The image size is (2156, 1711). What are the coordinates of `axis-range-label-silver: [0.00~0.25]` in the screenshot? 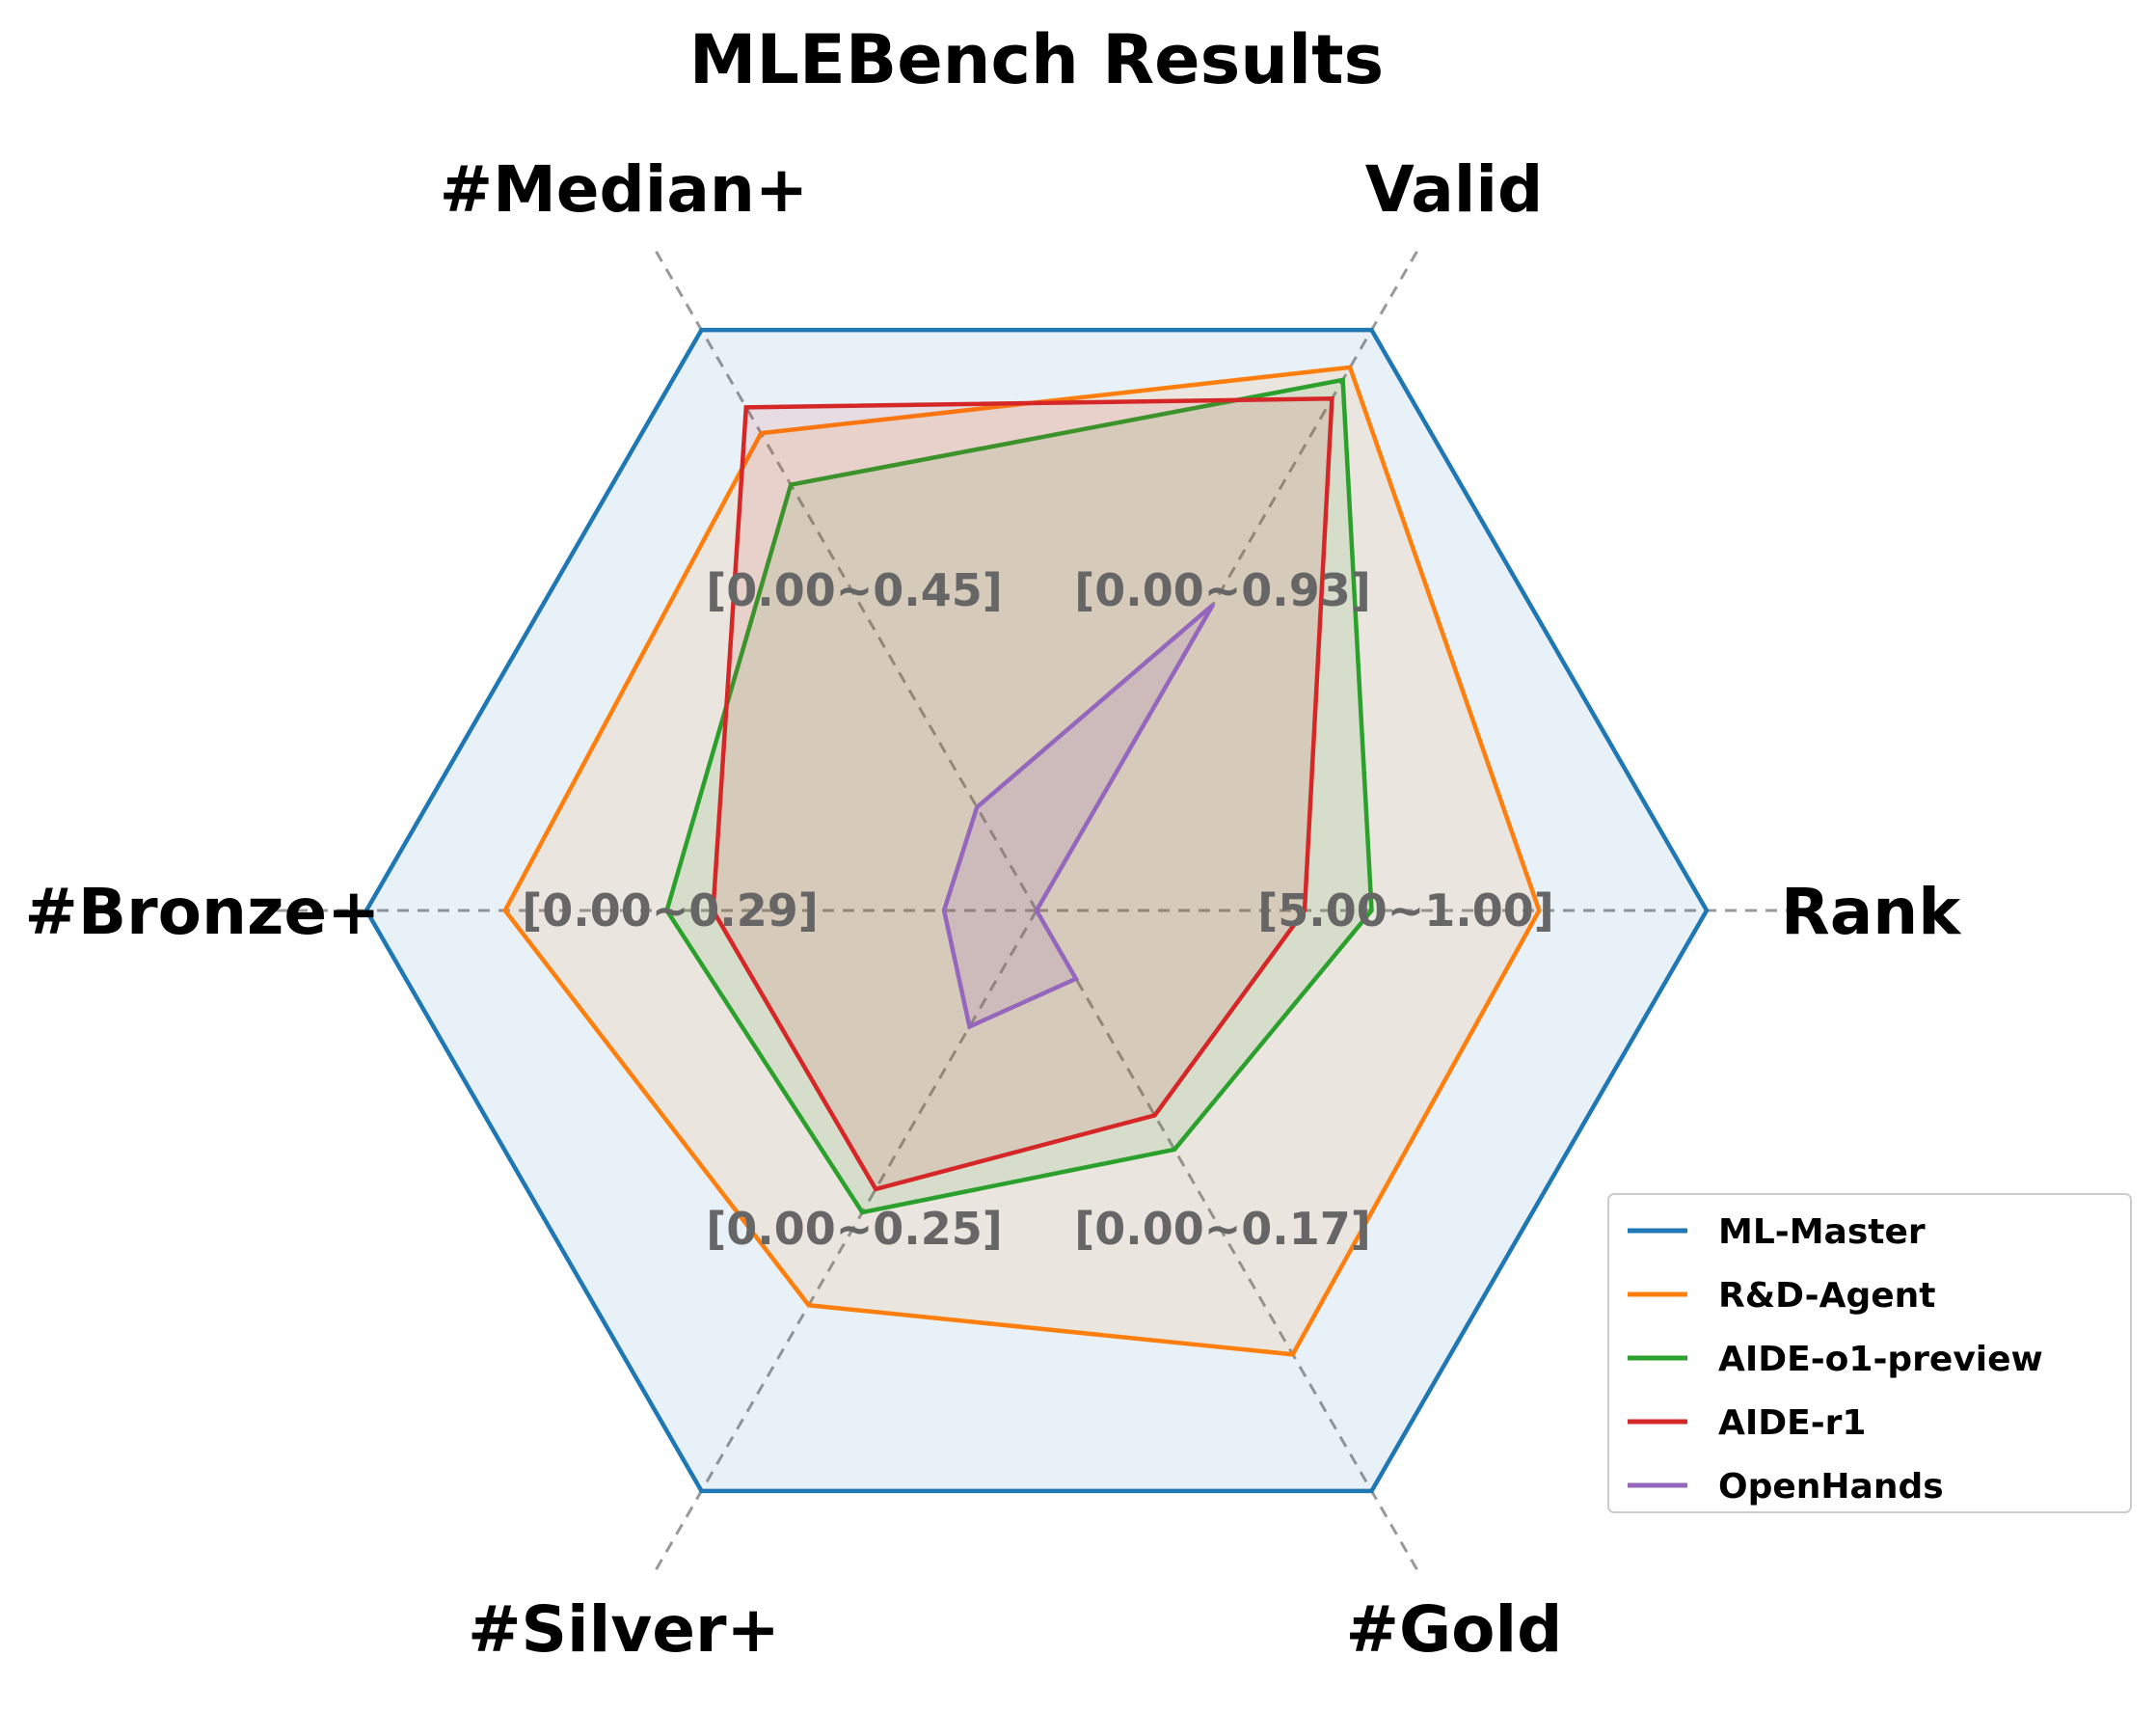 It's located at (854, 1229).